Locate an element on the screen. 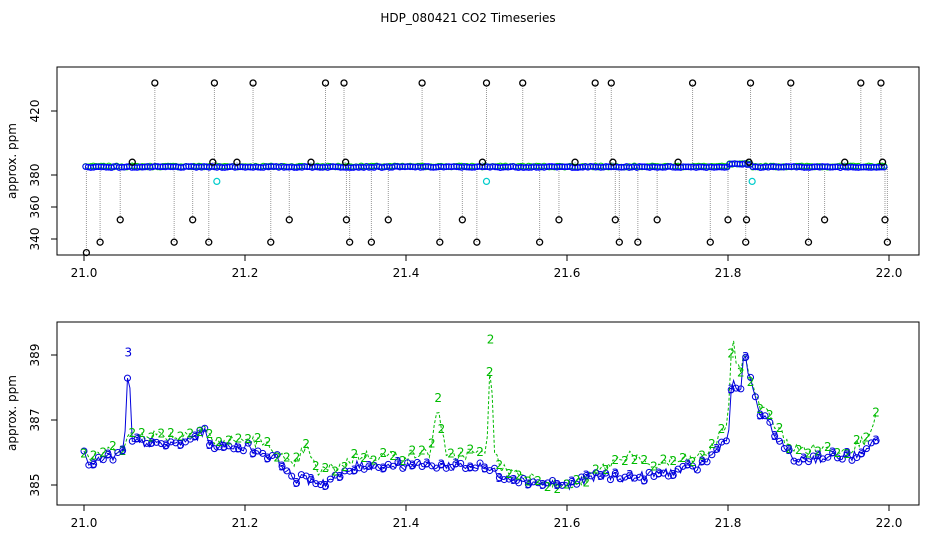 Image resolution: width=936 pixels, height=540 pixels. panel-smoothed-ytick-label: 385 is located at coordinates (35, 485).